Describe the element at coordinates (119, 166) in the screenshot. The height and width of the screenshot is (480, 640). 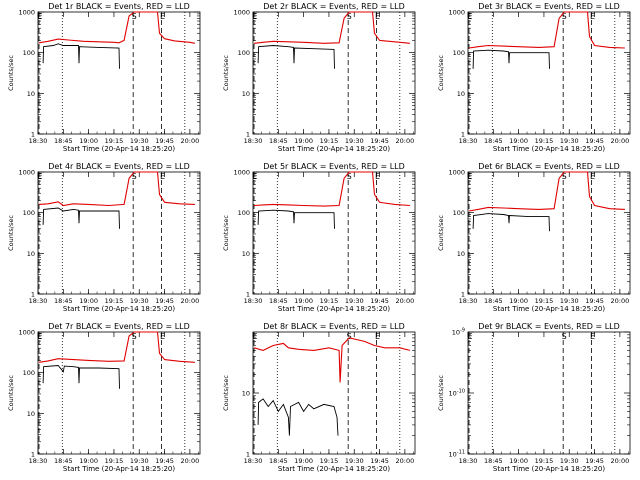
I see `panel-title: Det 4r BLACK = Events, RED = LLD` at that location.